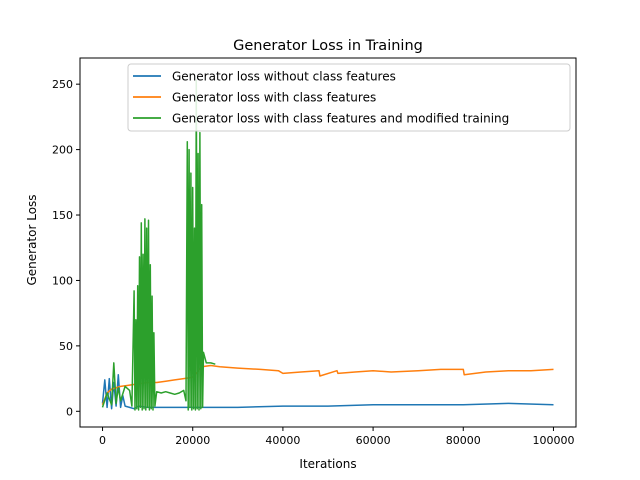  What do you see at coordinates (373, 440) in the screenshot?
I see `x-tick-label: 60000` at bounding box center [373, 440].